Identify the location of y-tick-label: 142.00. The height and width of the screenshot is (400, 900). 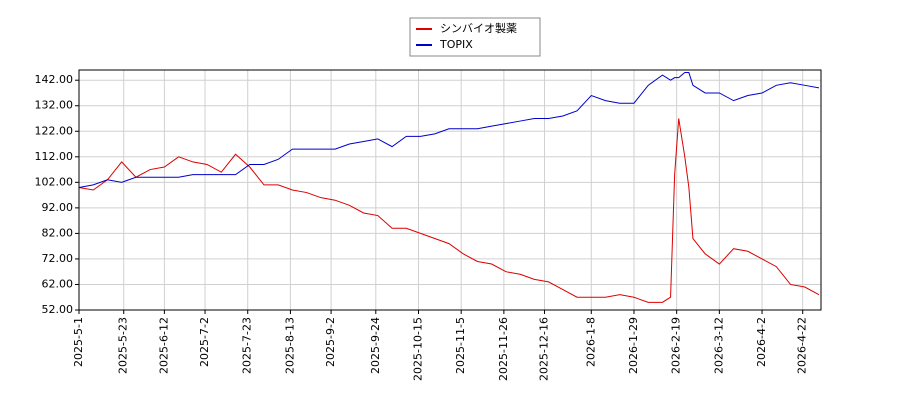
(54, 79).